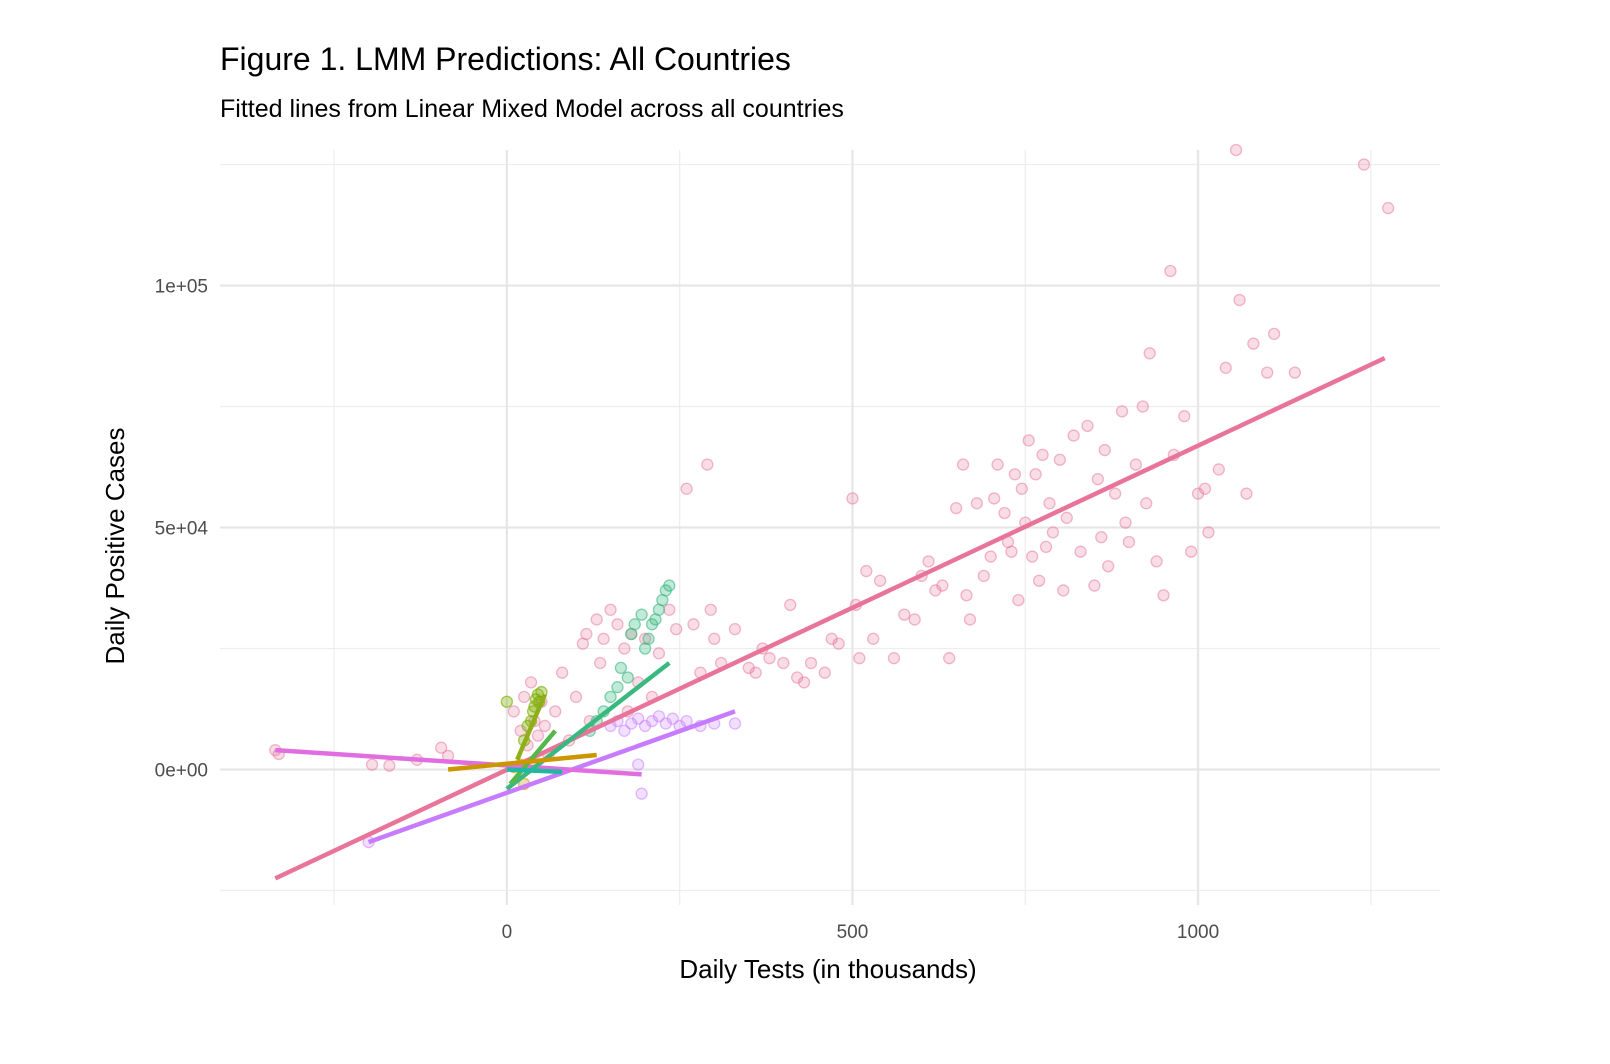 The image size is (1610, 1064). Describe the element at coordinates (827, 969) in the screenshot. I see `x-axis-title: Daily Tests (in thousands)` at that location.